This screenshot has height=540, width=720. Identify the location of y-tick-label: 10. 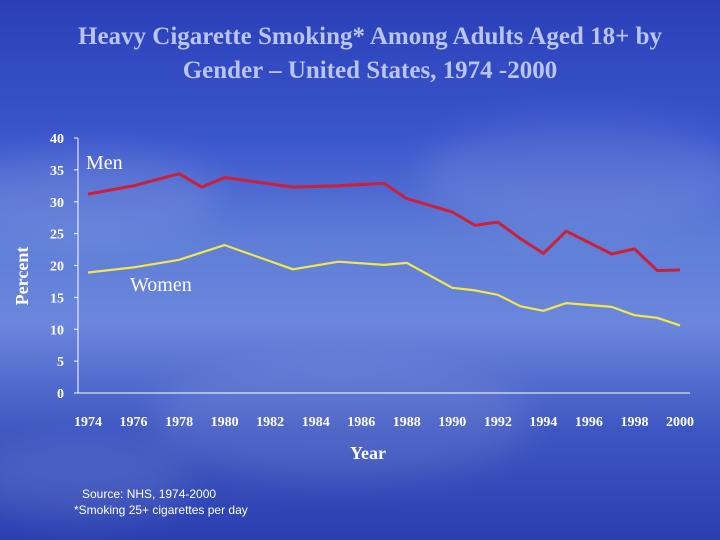
(57, 330).